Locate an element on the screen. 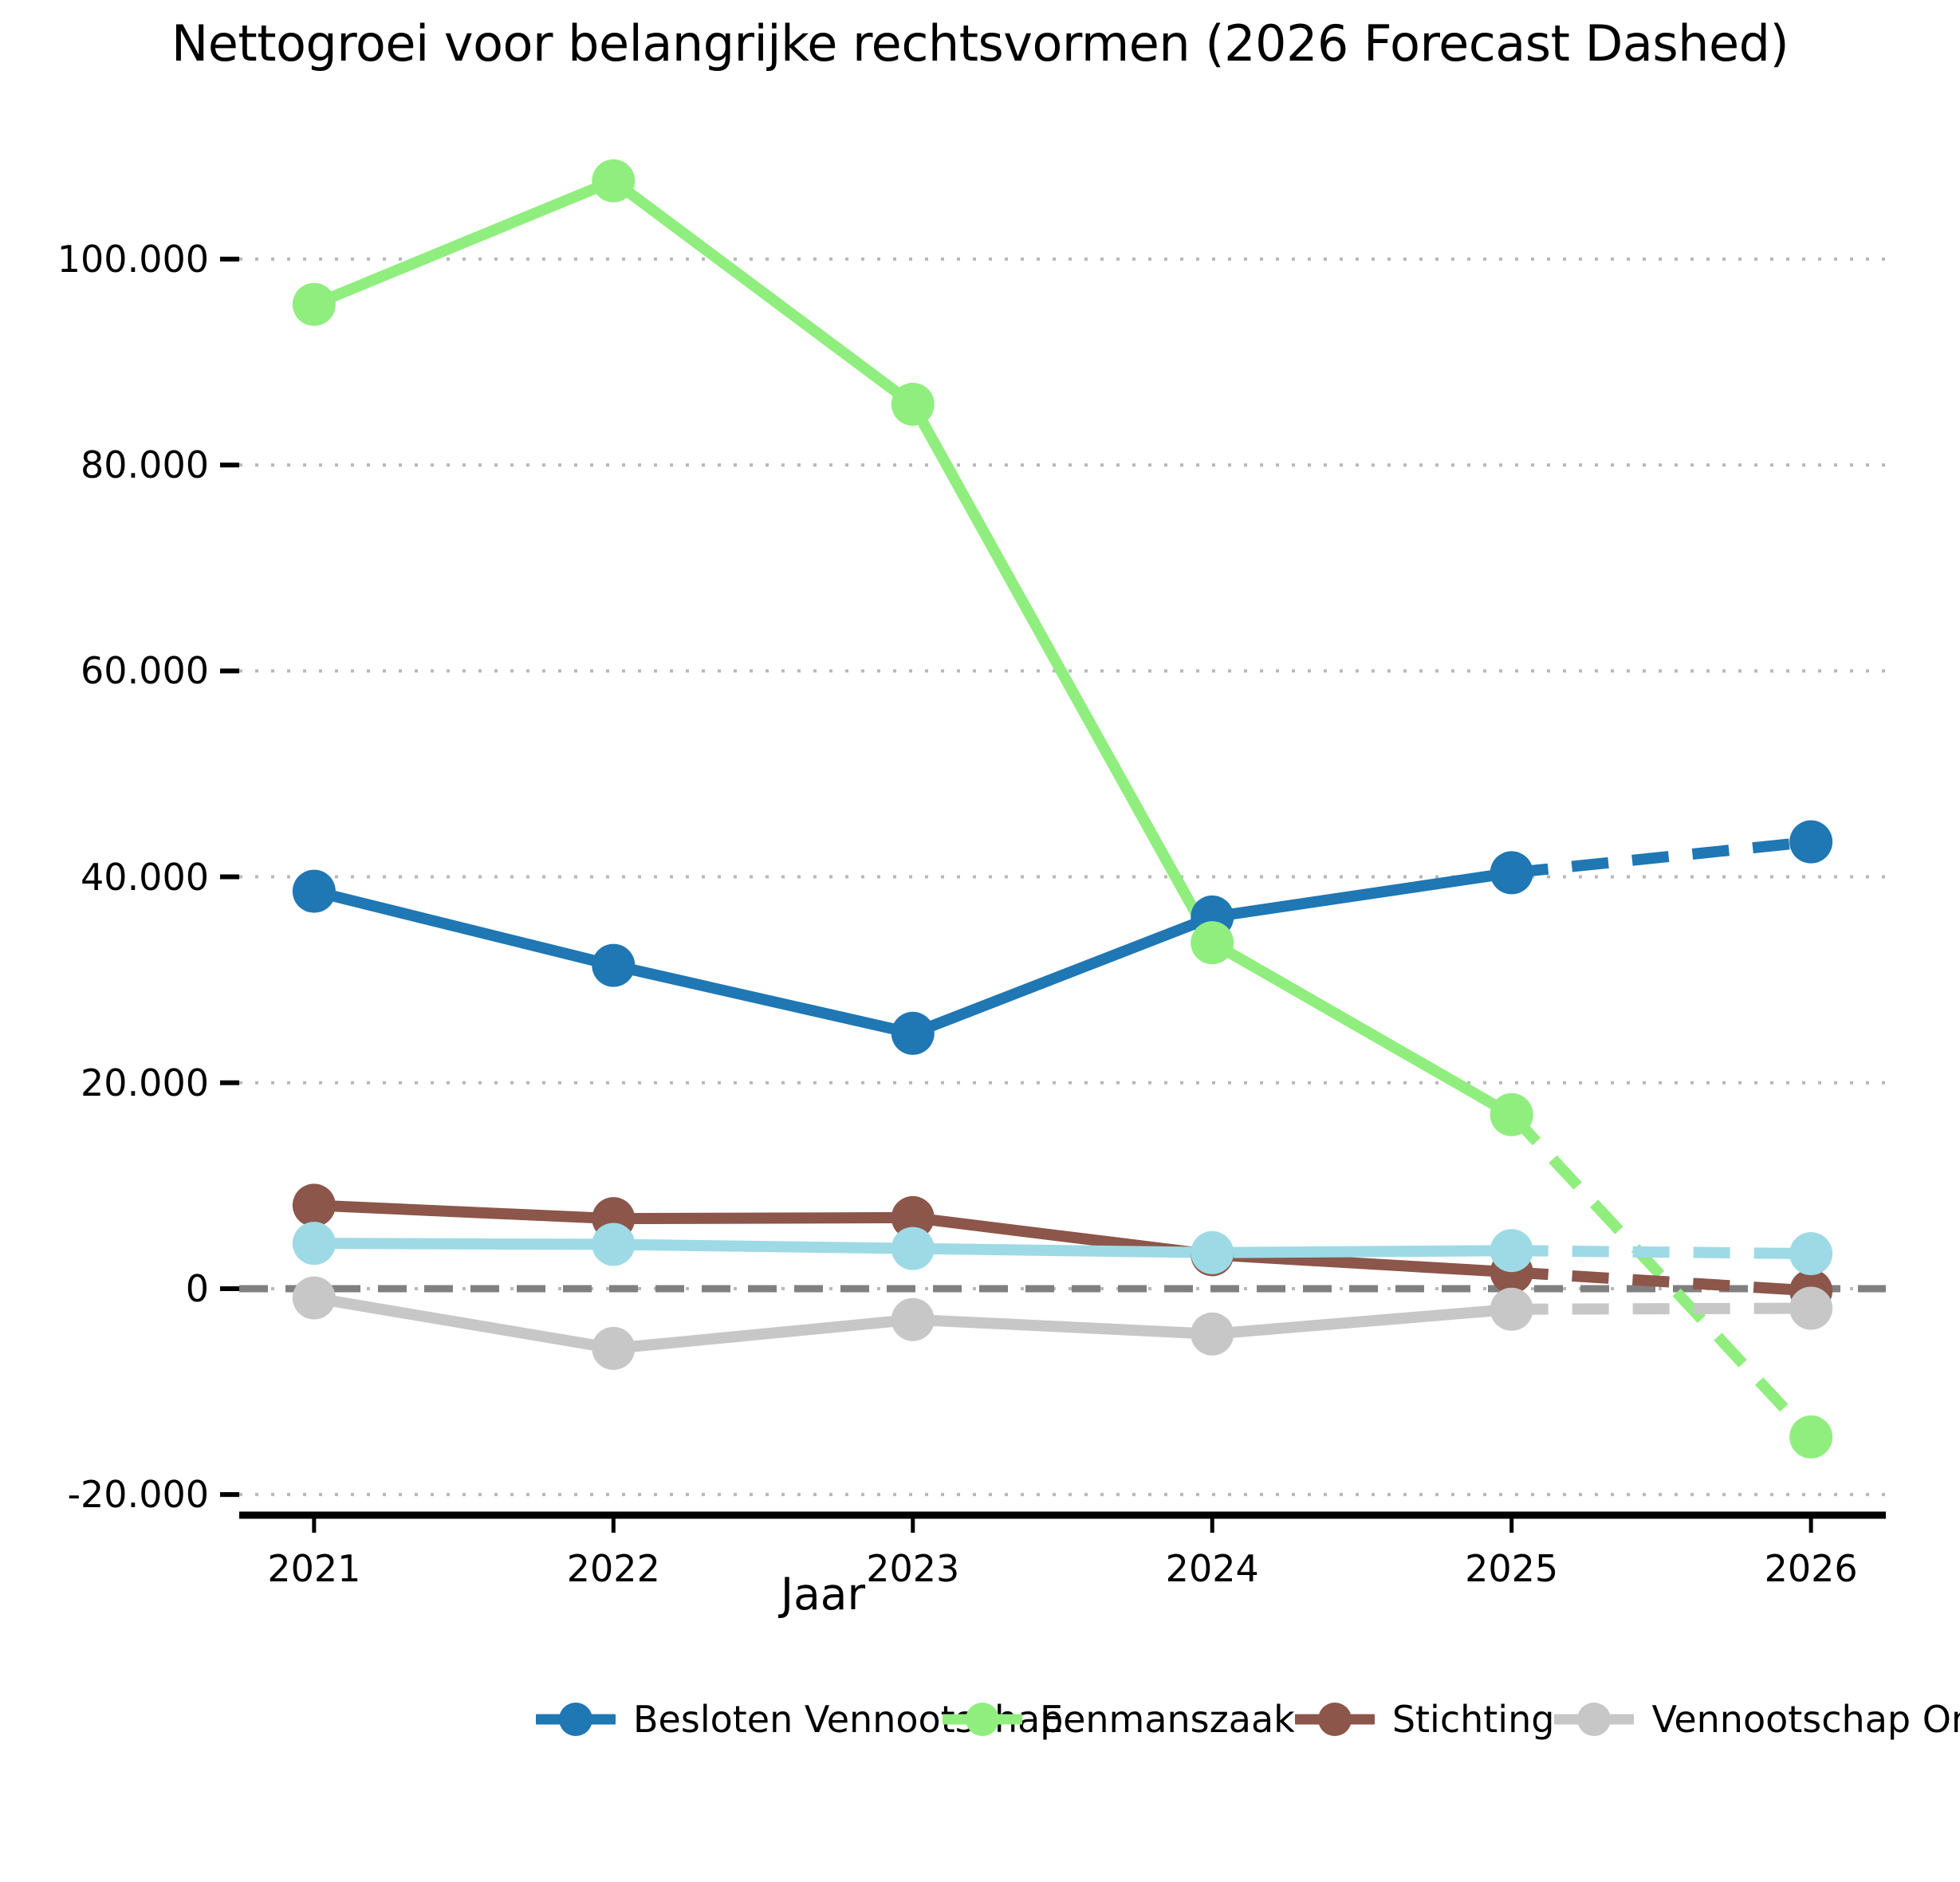  x-axis-label: Jaar is located at coordinates (823, 1594).